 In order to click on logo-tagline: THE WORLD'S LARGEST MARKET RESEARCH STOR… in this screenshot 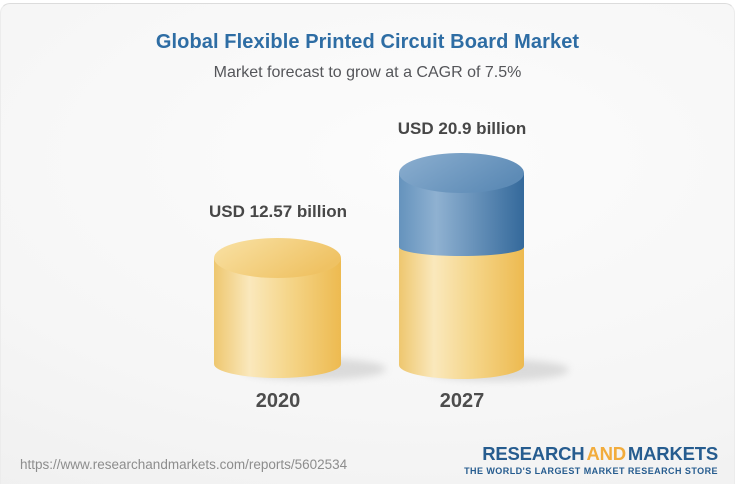, I will do `click(591, 470)`.